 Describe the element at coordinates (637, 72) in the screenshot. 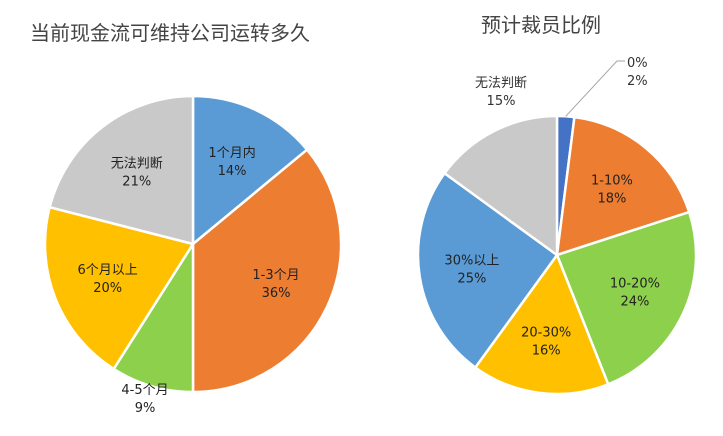

I see `layoff-data-label-0: 0% 2%` at that location.